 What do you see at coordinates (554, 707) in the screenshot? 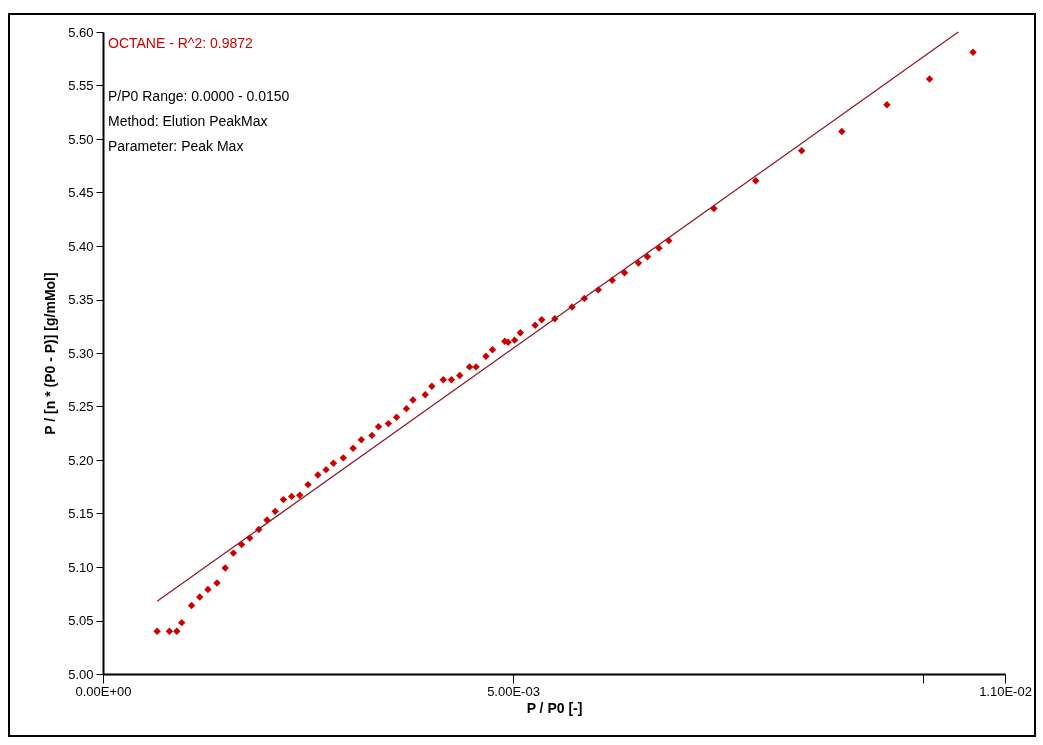
I see `x-axis-title: P / P0 [-]` at bounding box center [554, 707].